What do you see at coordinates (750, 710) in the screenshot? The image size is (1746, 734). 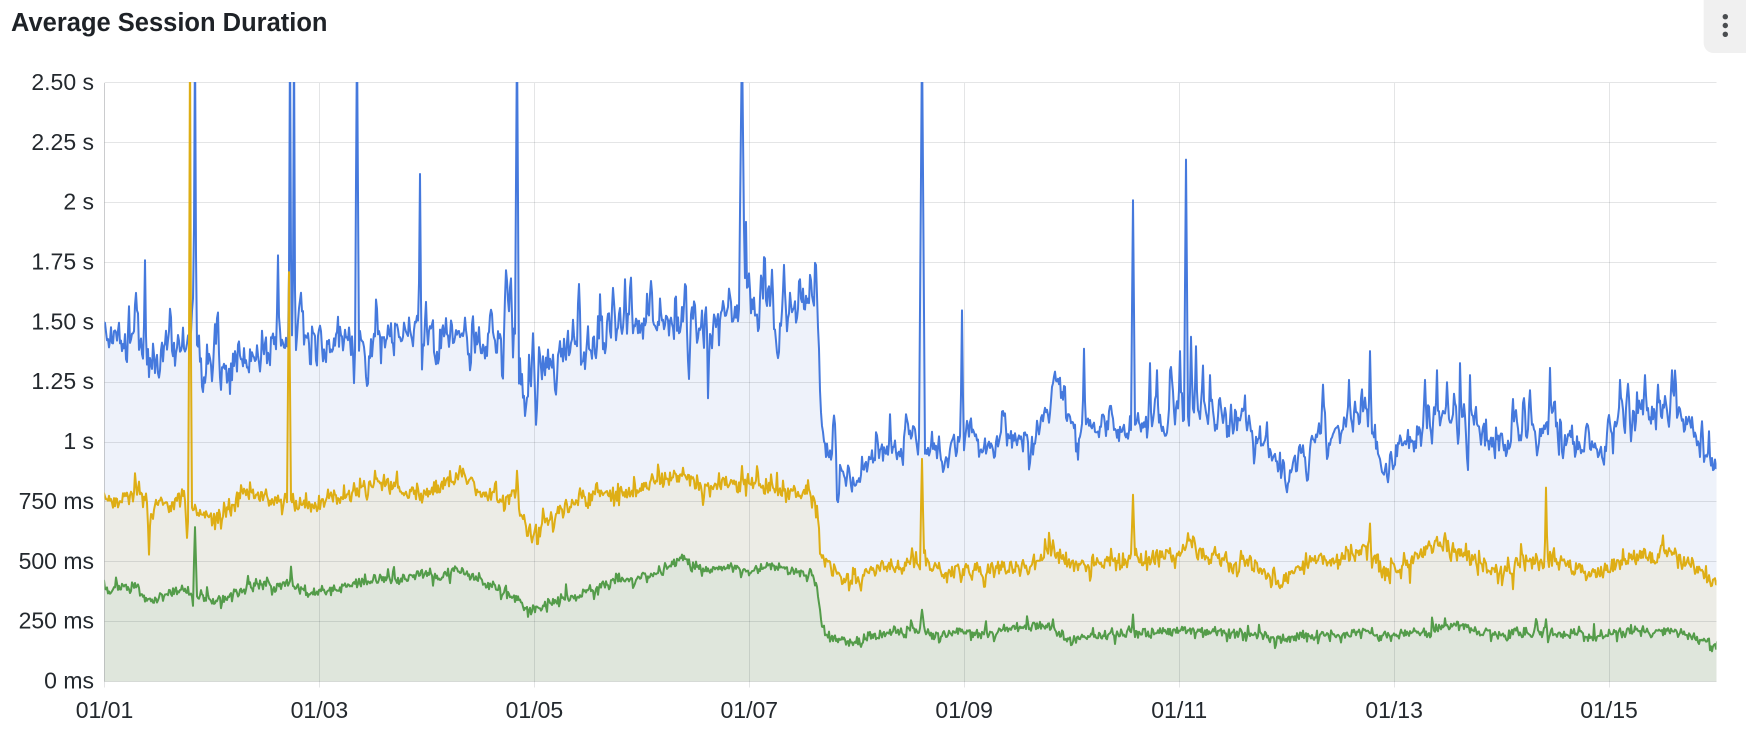 I see `svg-text: 01/07` at bounding box center [750, 710].